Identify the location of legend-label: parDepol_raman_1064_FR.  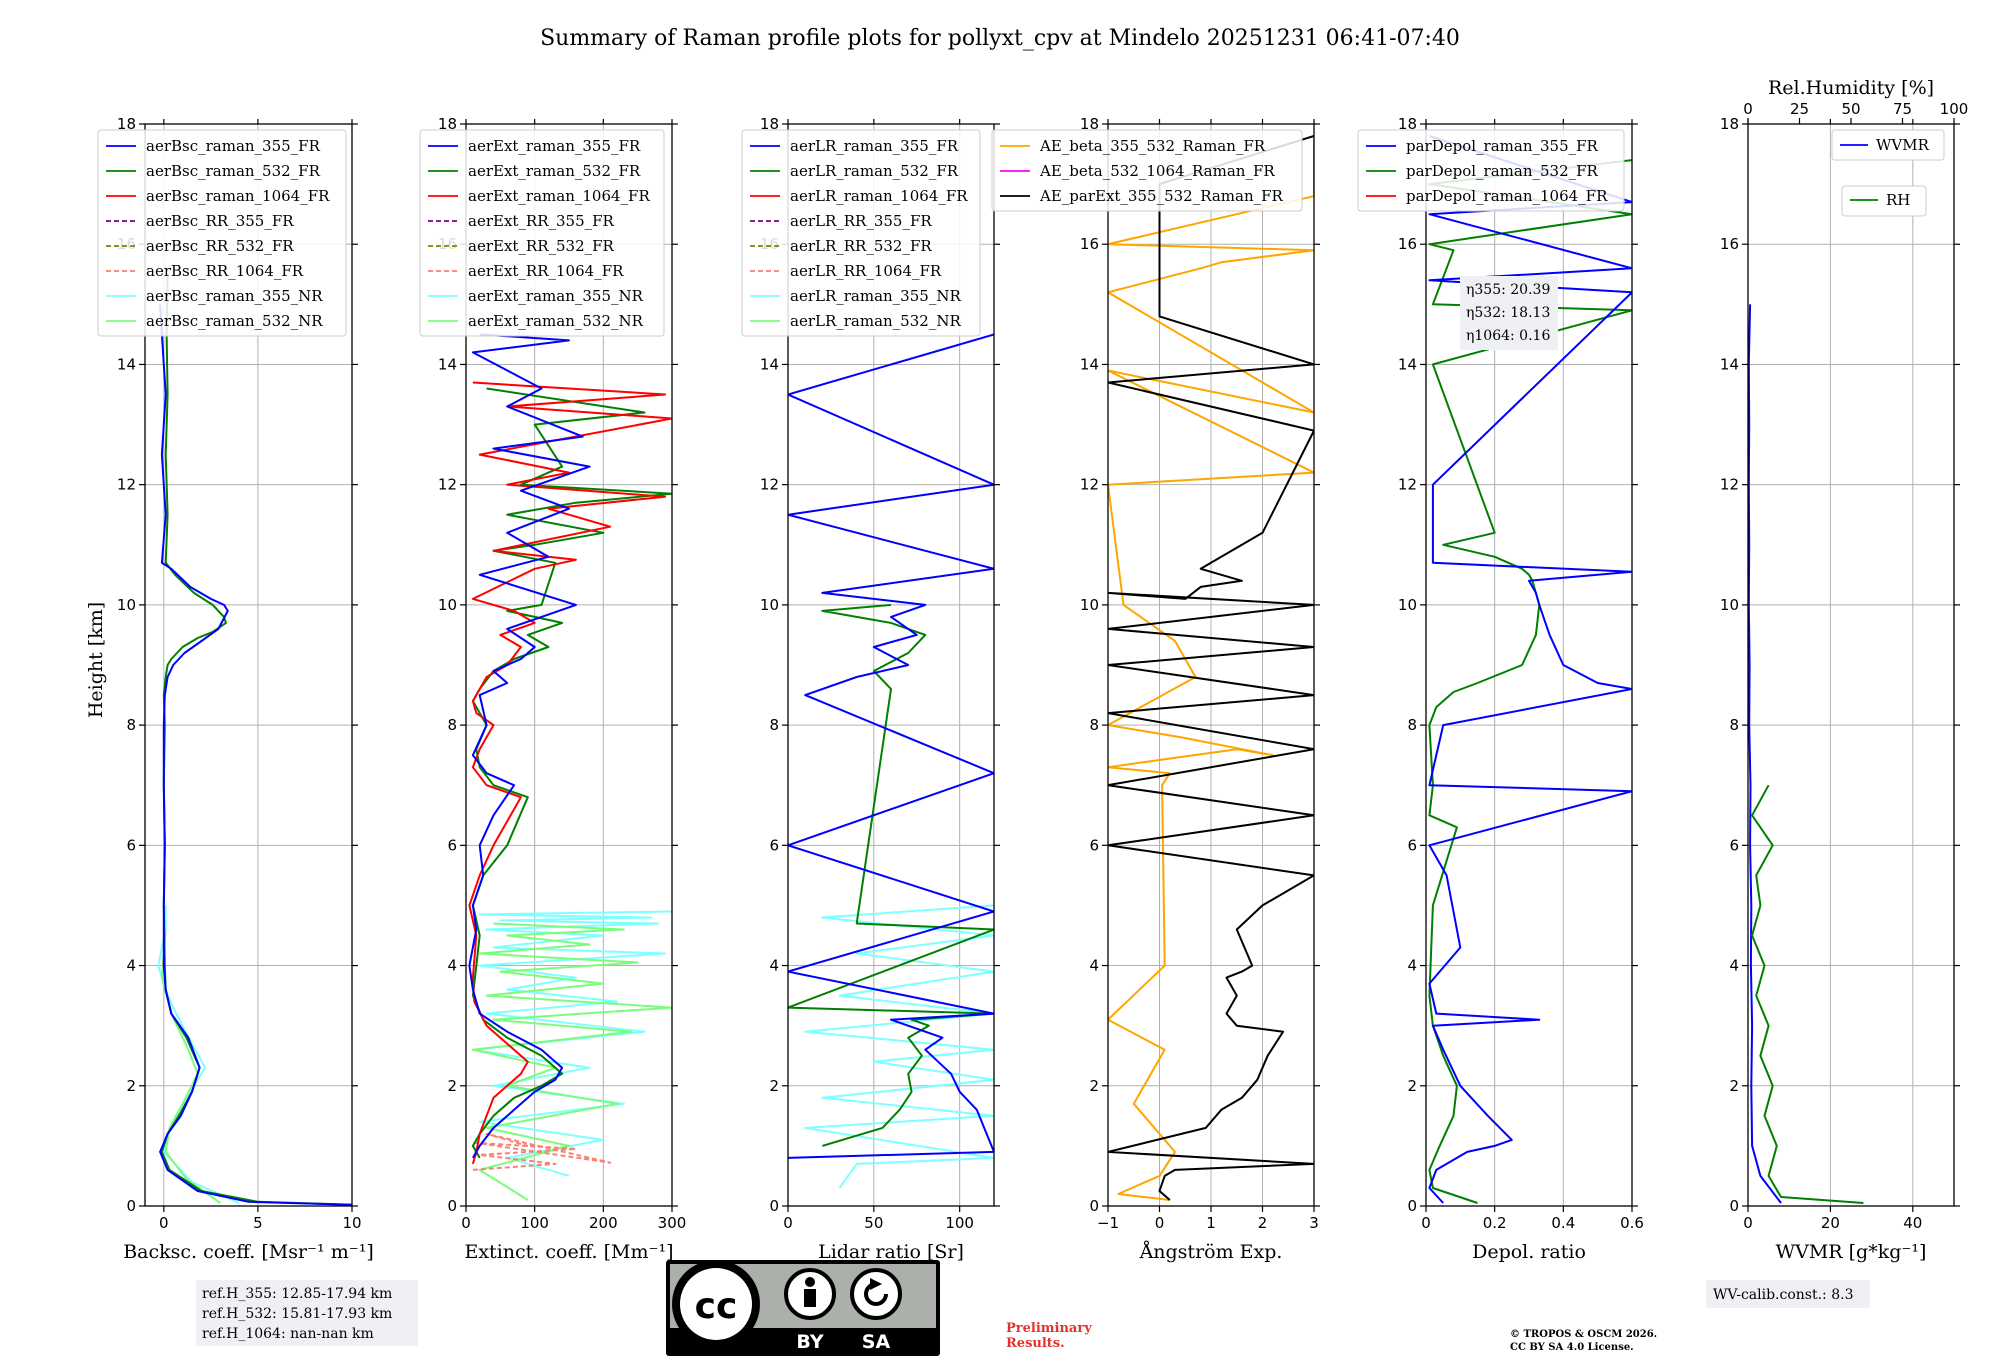
(1507, 196).